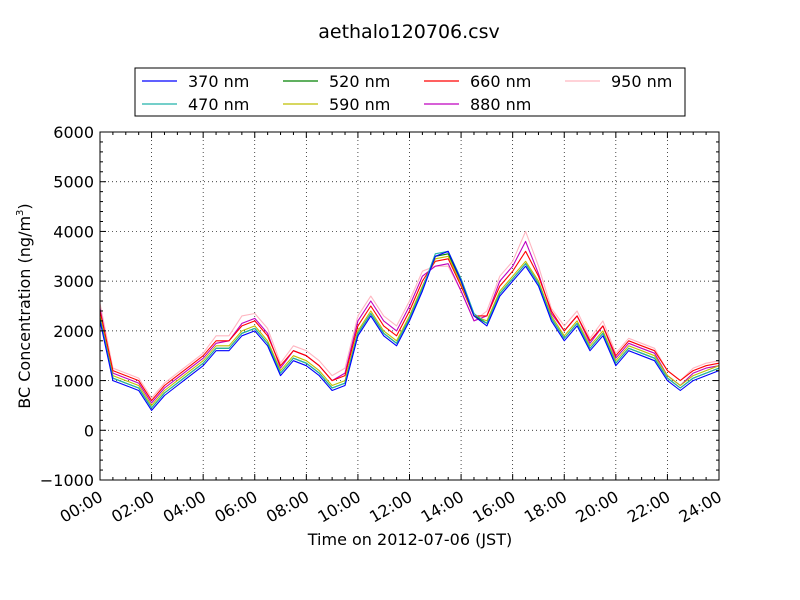 This screenshot has width=800, height=600. What do you see at coordinates (67, 306) in the screenshot?
I see `y-tick-labels: −1000 0 1000 2000 3000 4000 5000 6000` at bounding box center [67, 306].